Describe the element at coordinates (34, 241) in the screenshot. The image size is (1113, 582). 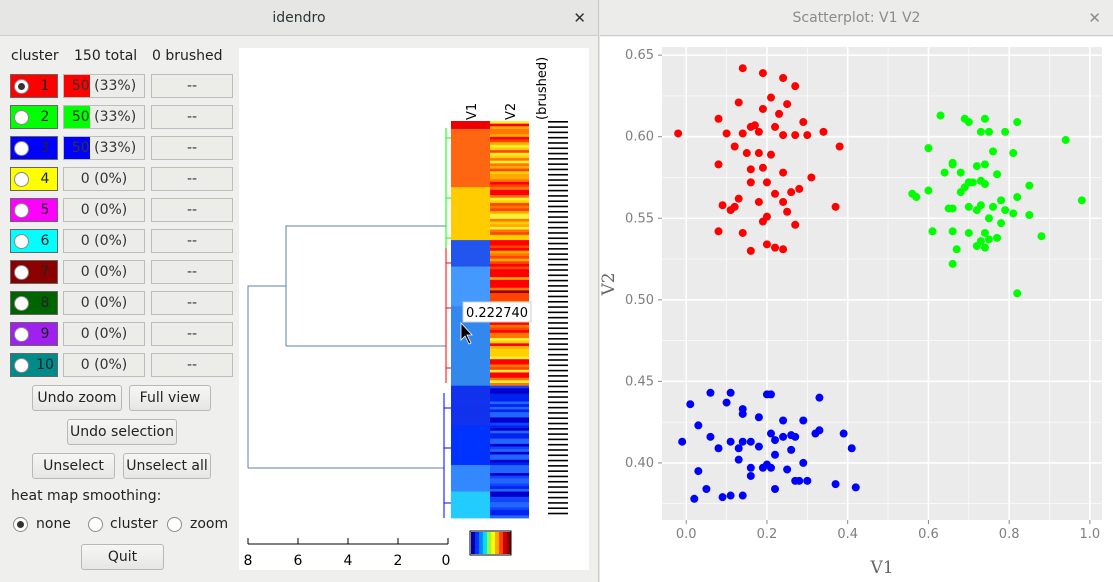
I see `cluster-color-swatch: 6` at that location.